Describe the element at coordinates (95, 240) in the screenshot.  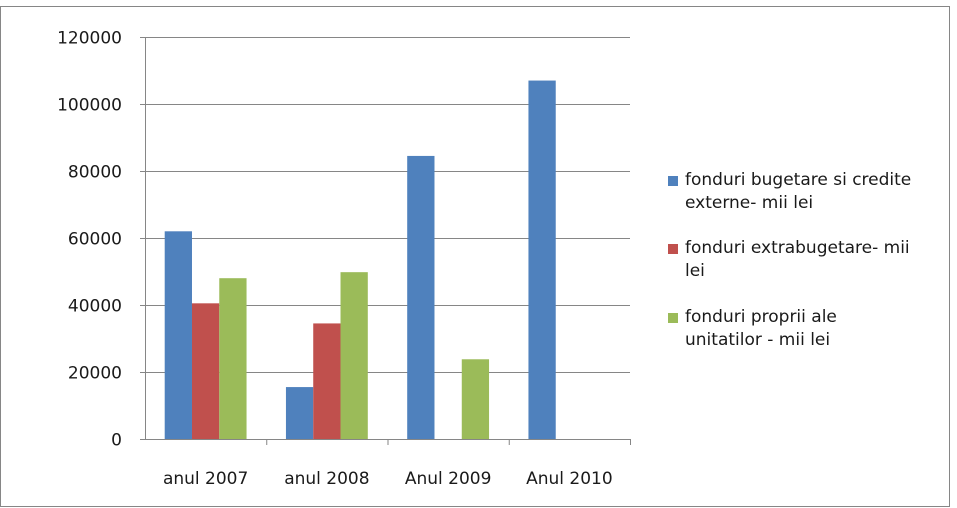
I see `y-tick-label: 60000` at that location.